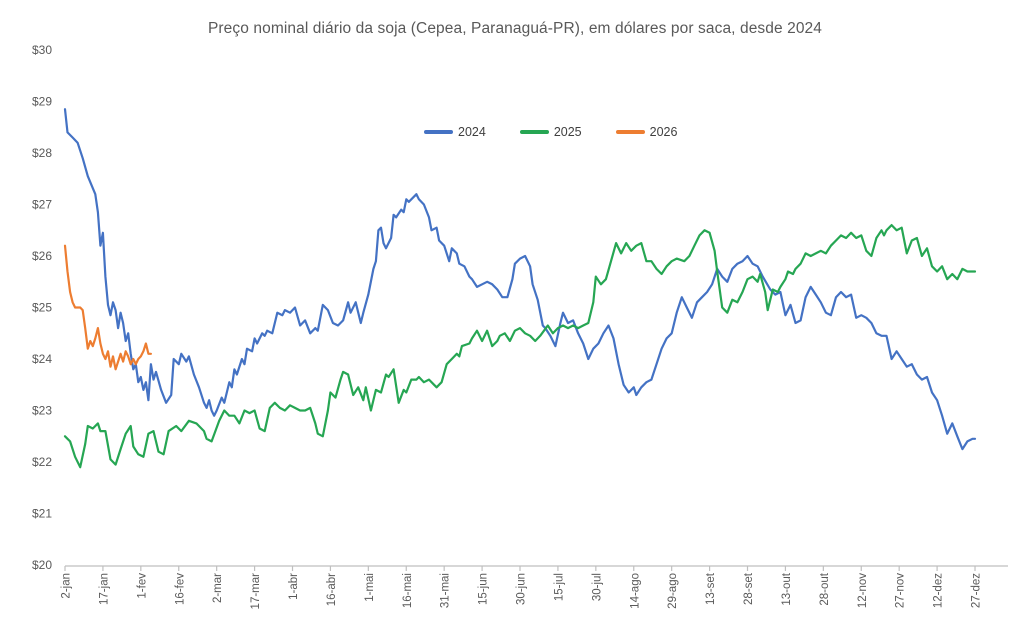  Describe the element at coordinates (711, 588) in the screenshot. I see `svg-text: 13-set` at that location.